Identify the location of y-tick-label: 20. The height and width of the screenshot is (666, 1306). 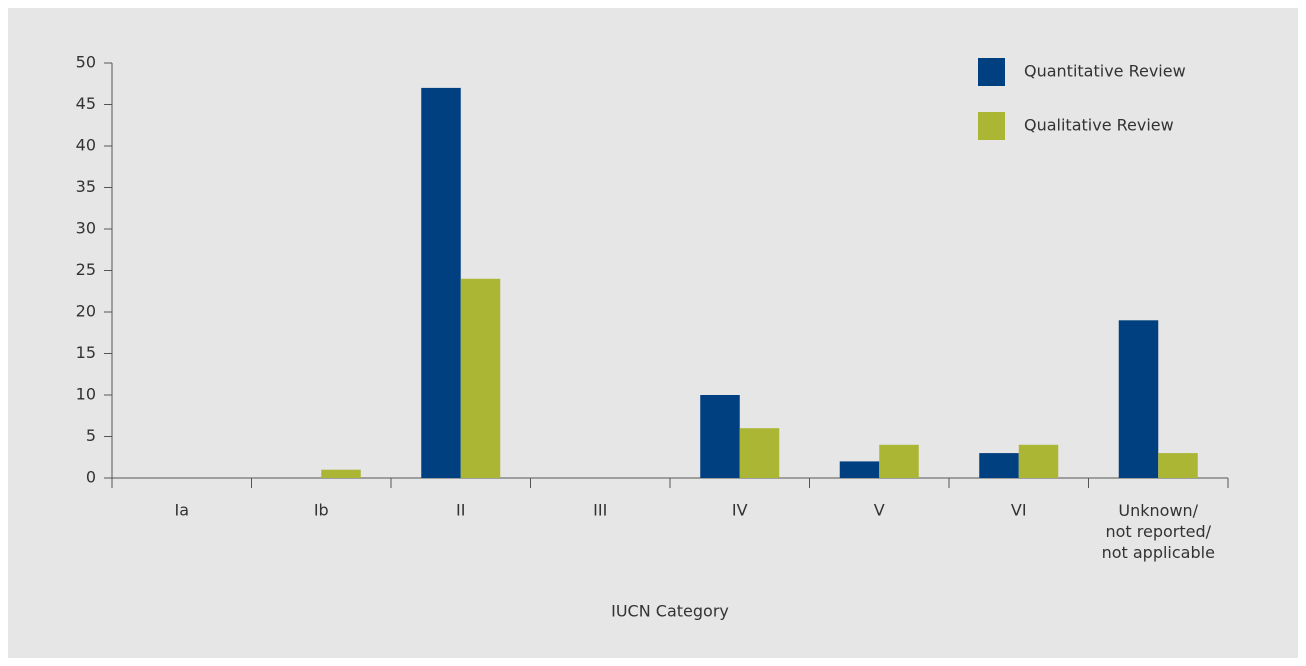
(86, 311).